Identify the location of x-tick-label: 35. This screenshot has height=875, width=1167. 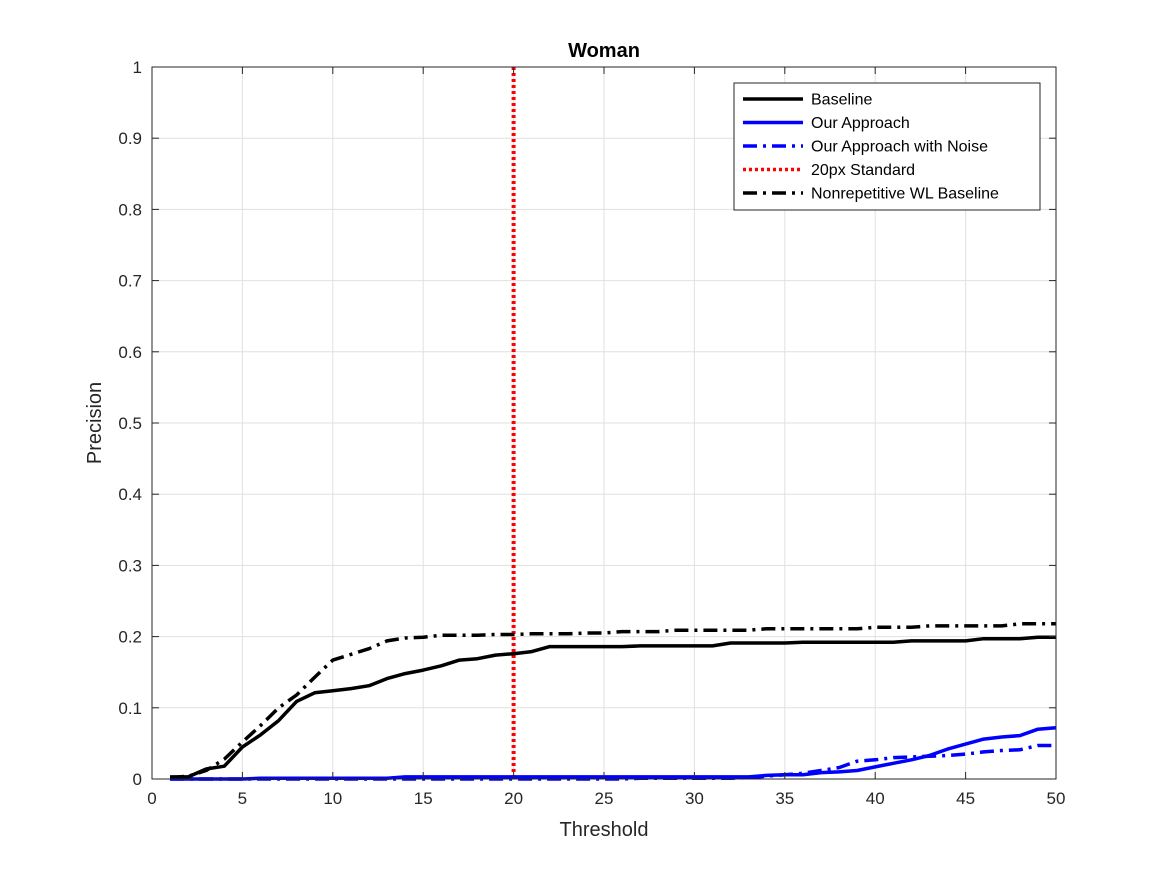
(784, 798).